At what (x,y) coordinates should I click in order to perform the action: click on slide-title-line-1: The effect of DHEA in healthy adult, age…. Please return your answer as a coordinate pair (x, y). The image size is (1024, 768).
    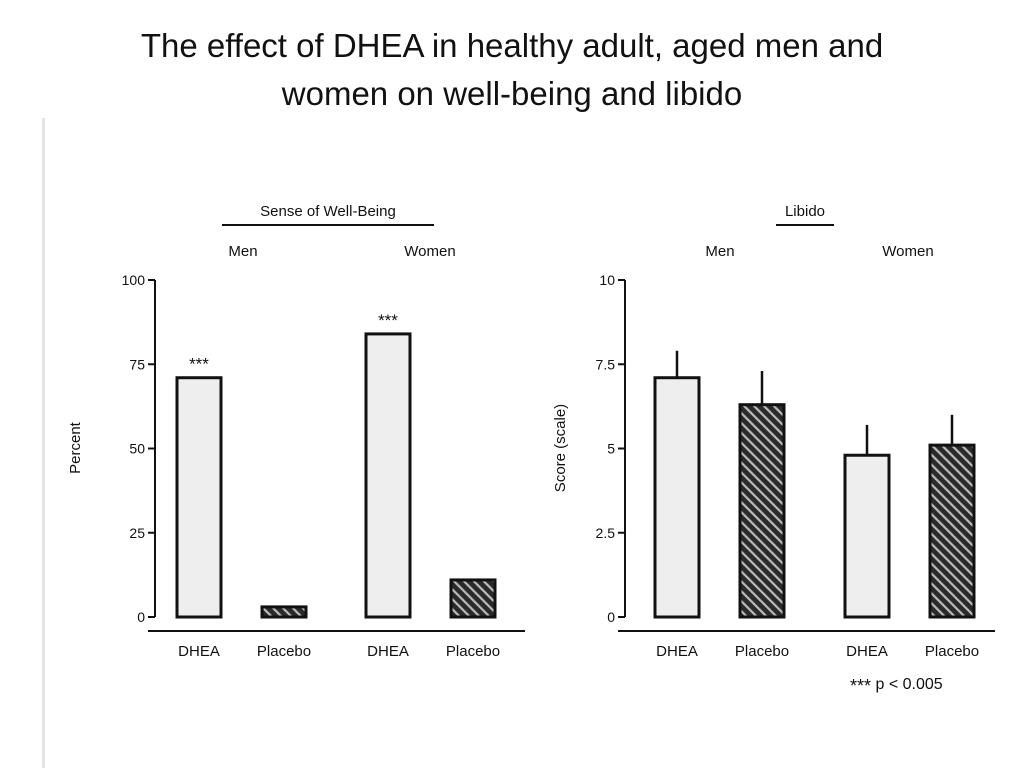
    Looking at the image, I should click on (512, 45).